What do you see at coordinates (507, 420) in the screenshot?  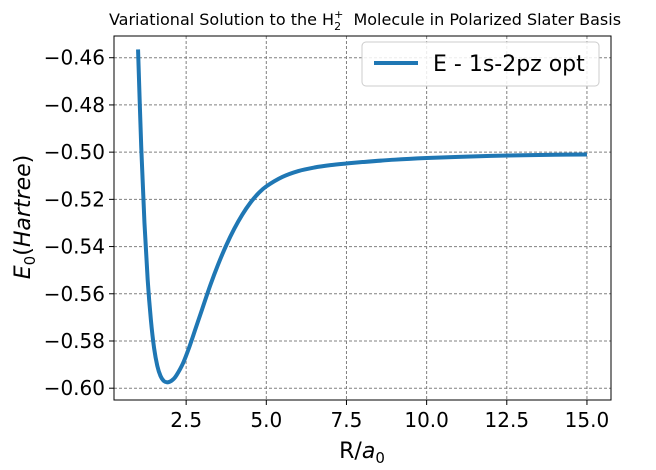 I see `x-tick-label: 12.5` at bounding box center [507, 420].